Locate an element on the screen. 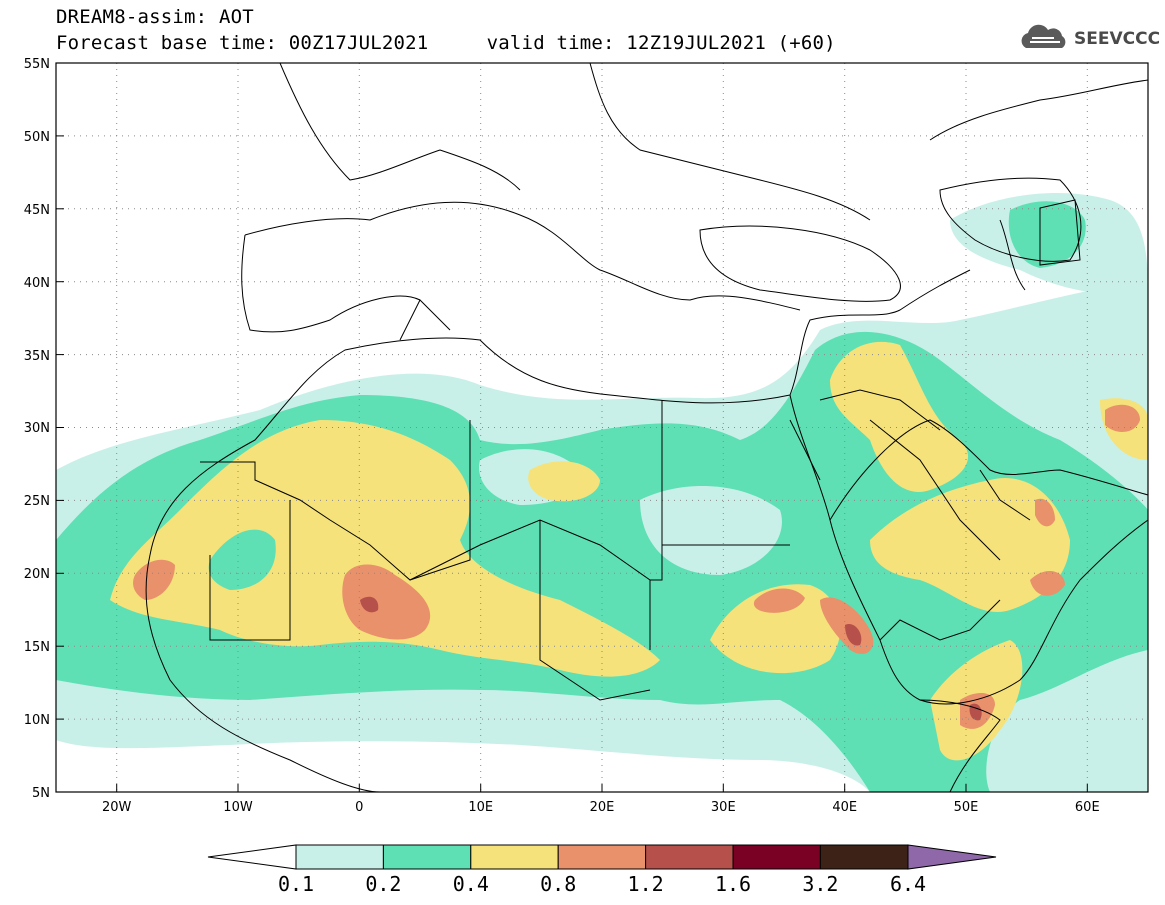 The height and width of the screenshot is (905, 1165). lon-labels: 20W 10W 0 10E 20E 30E 40E 50E 60E is located at coordinates (601, 807).